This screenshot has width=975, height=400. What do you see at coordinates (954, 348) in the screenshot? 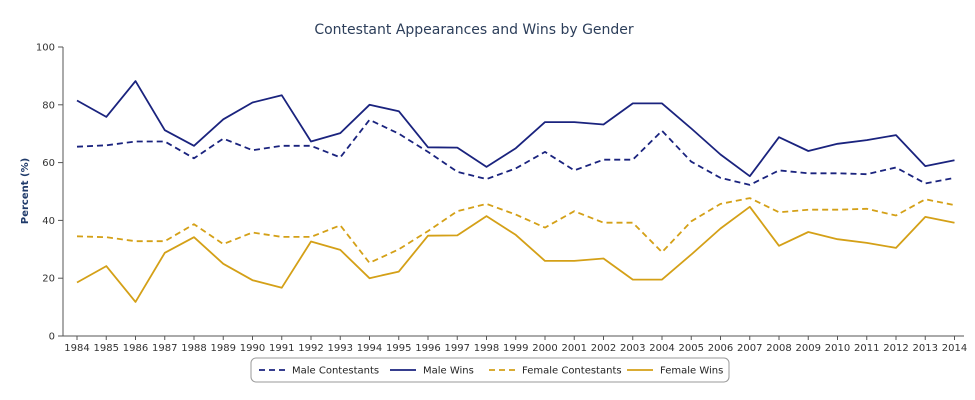
I see `x-tick-label: 2014` at bounding box center [954, 348].